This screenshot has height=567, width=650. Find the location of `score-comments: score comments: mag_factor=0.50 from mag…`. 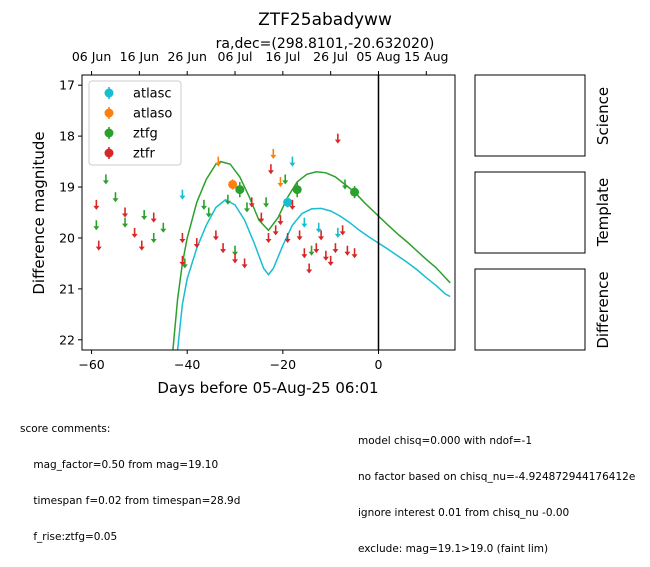

score-comments: score comments: mag_factor=0.50 from mag… is located at coordinates (130, 477).